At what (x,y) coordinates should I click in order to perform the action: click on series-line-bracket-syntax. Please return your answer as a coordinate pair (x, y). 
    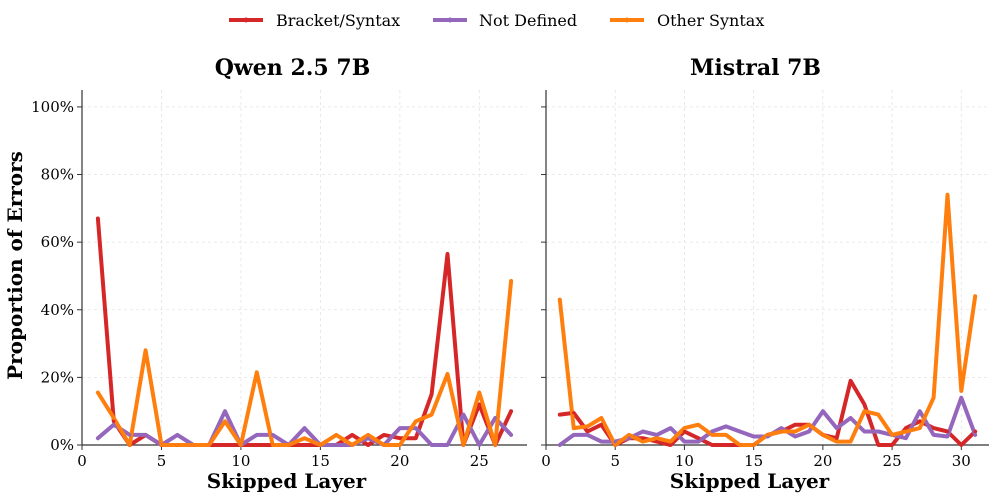
    Looking at the image, I should click on (767, 412).